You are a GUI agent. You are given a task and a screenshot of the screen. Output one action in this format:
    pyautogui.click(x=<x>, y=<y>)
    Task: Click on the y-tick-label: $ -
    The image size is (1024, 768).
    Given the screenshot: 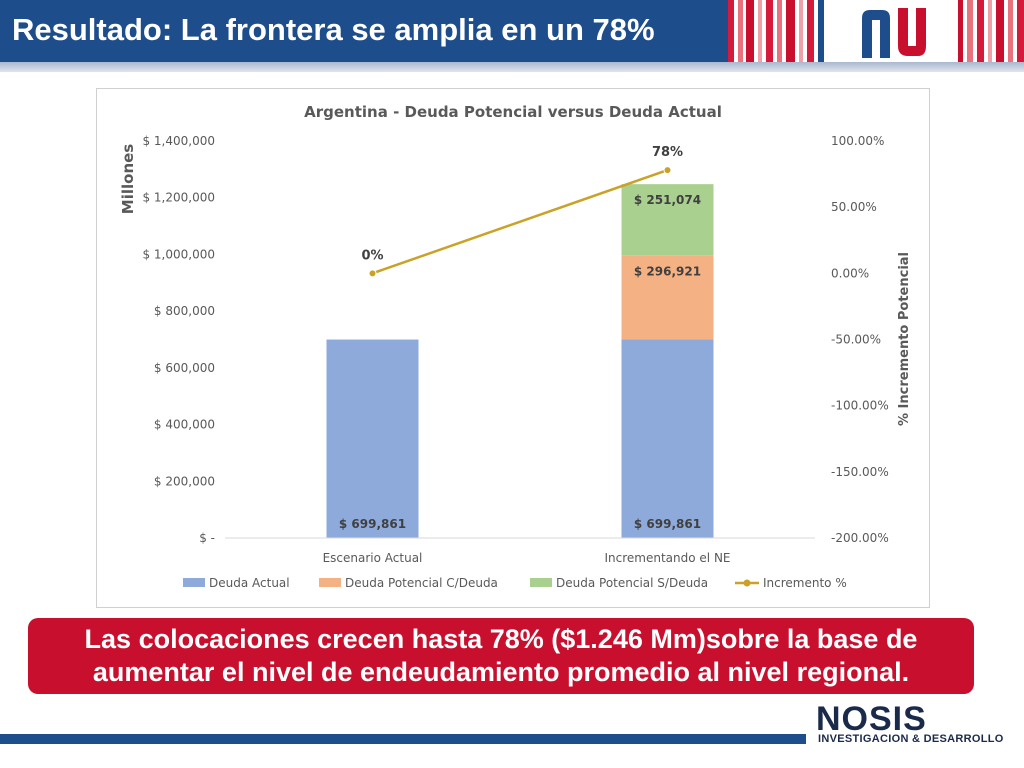 What is the action you would take?
    pyautogui.click(x=207, y=538)
    